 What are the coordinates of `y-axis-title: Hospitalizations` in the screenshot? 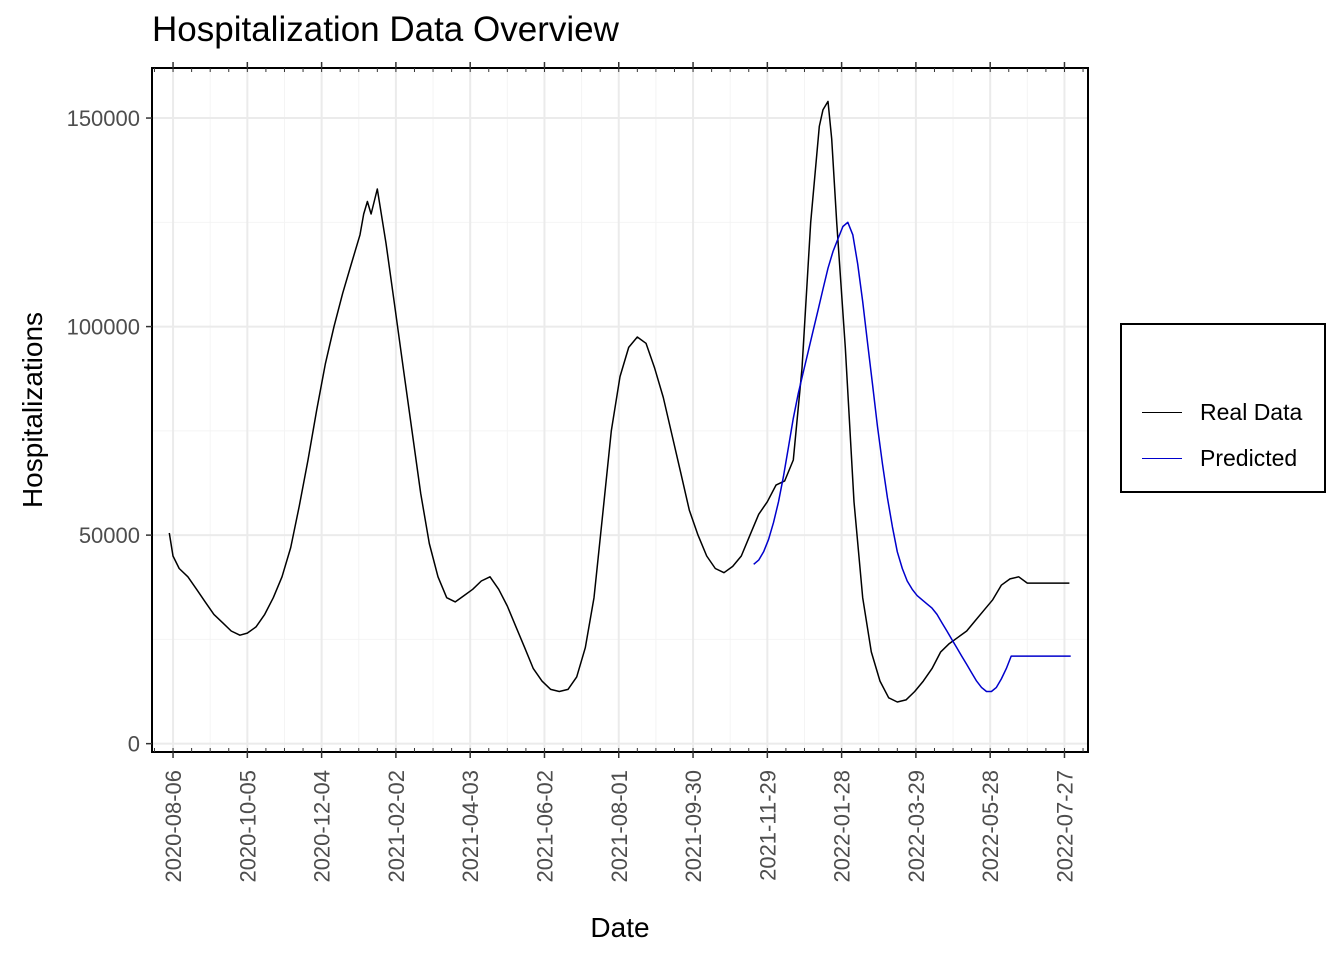 It's located at (32, 410).